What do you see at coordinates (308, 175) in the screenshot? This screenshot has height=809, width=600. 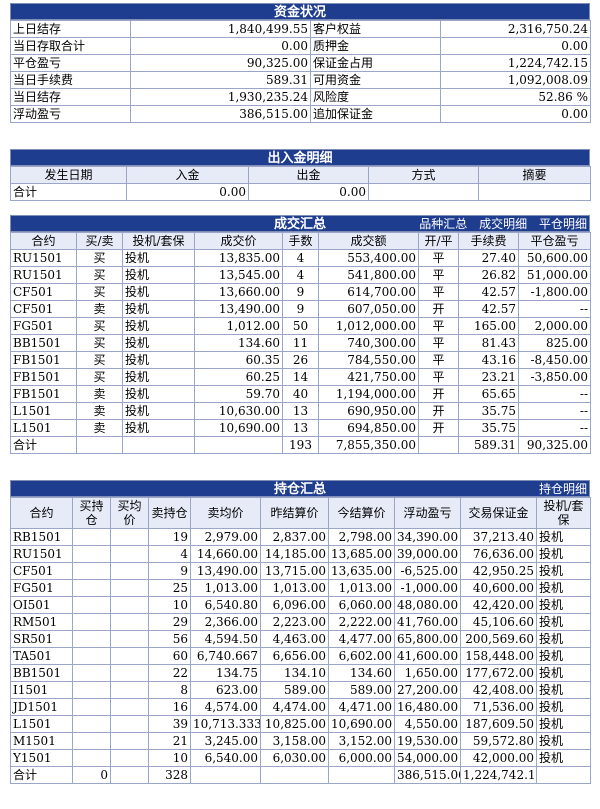 I see `col-out: 出金` at bounding box center [308, 175].